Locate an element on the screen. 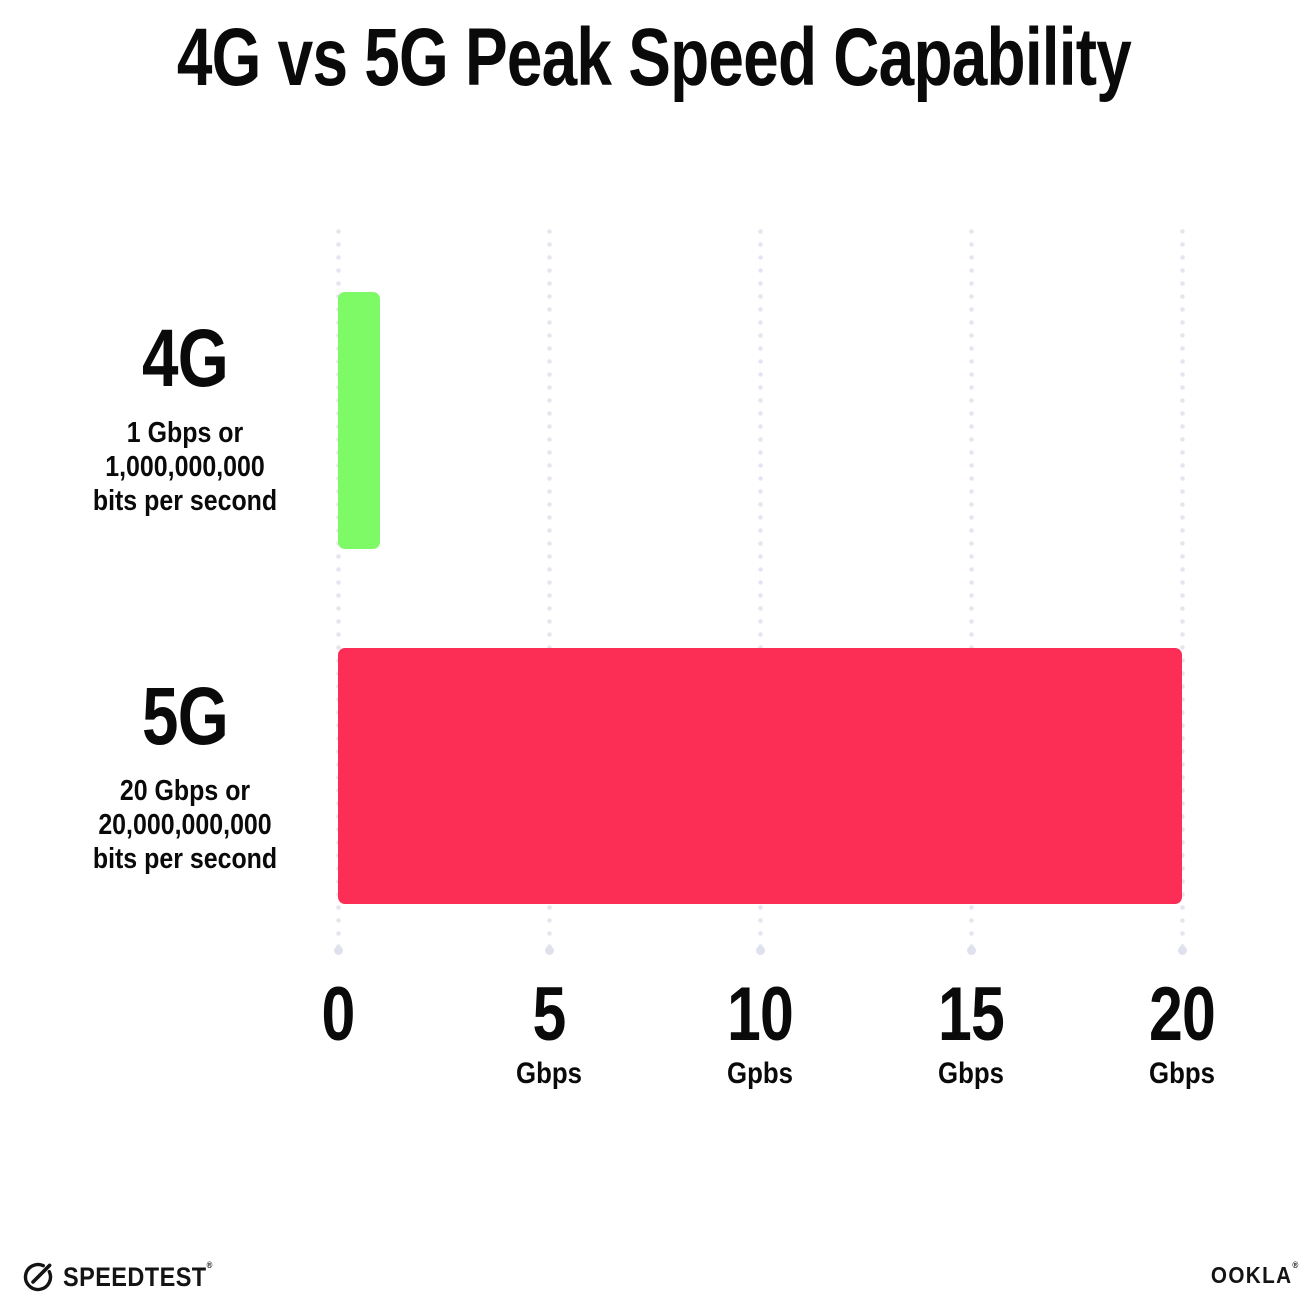 Image resolution: width=1308 pixels, height=1315 pixels. tick-number: 15 is located at coordinates (971, 1014).